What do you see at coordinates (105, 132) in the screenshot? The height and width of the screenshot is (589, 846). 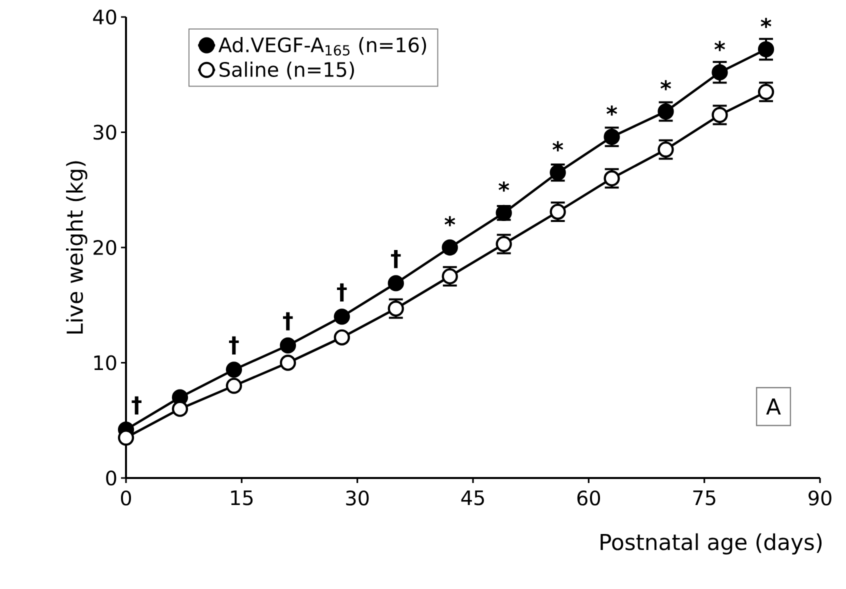 I see `y-tick-label: 30` at bounding box center [105, 132].